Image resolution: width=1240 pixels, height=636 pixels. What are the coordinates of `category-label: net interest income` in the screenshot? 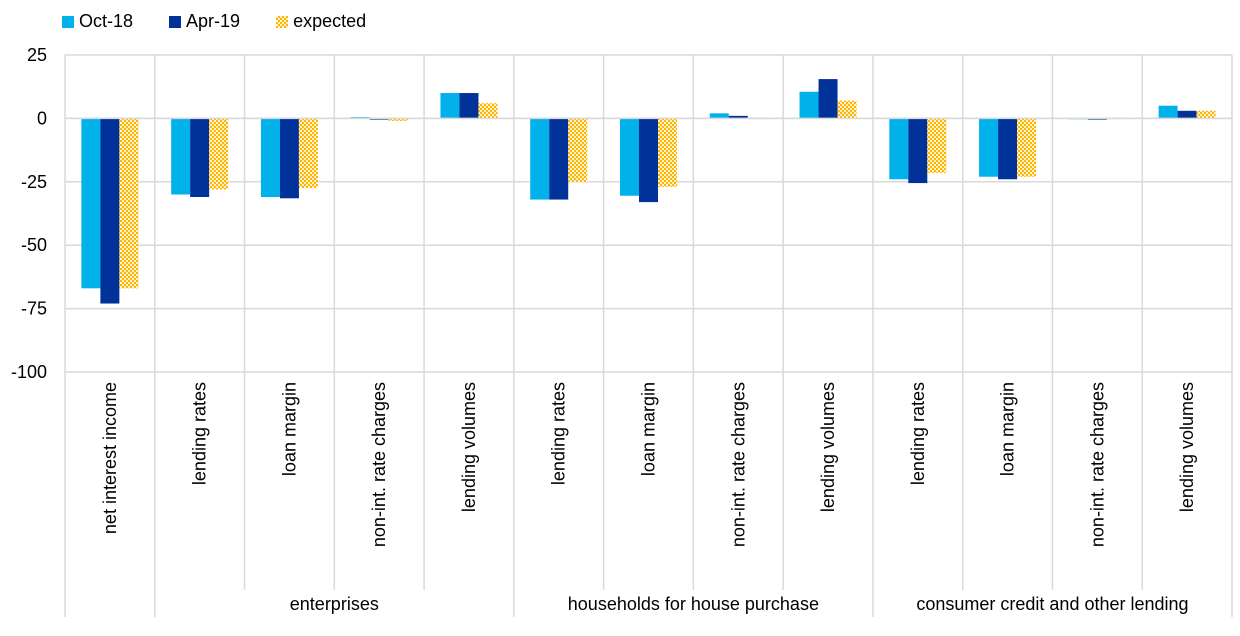 It's located at (110, 458).